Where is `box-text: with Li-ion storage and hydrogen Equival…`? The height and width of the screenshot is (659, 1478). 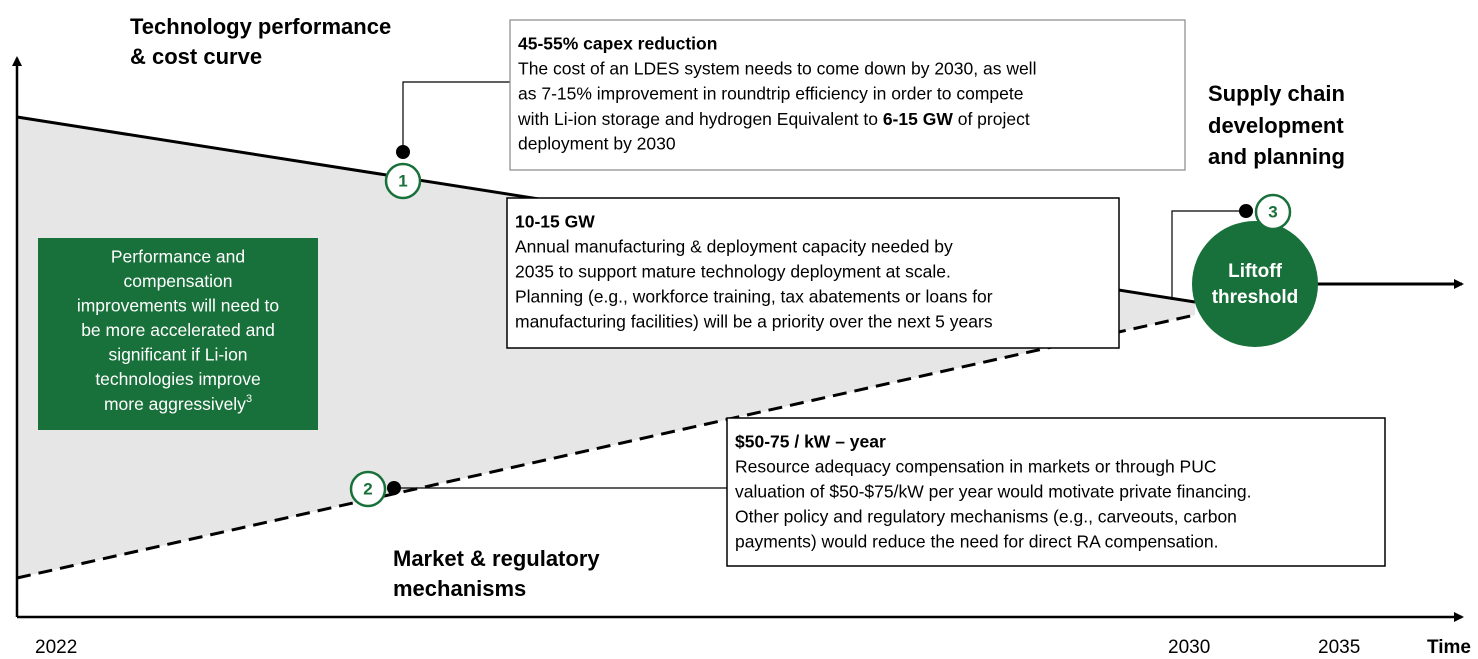
box-text: with Li-ion storage and hydrogen Equival… is located at coordinates (773, 119).